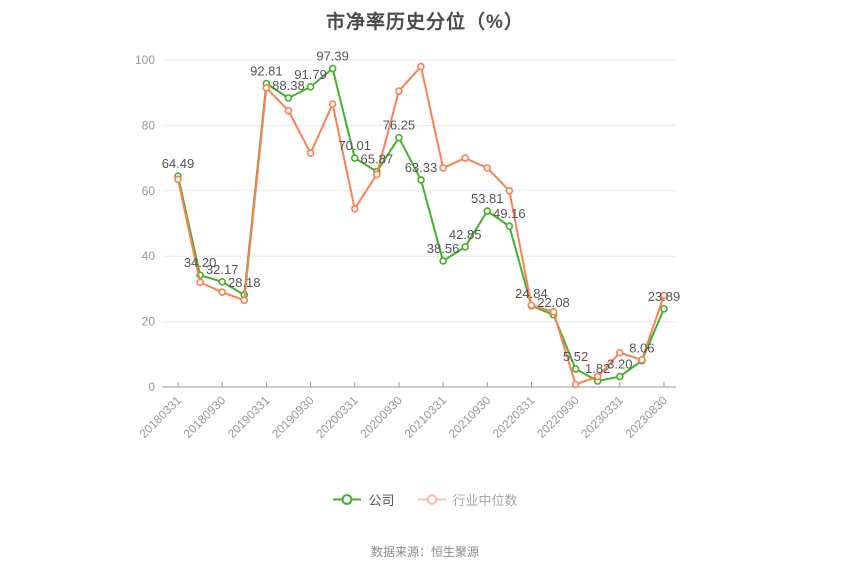 The height and width of the screenshot is (575, 850). Describe the element at coordinates (200, 262) in the screenshot. I see `point-value-label: 34.20` at that location.